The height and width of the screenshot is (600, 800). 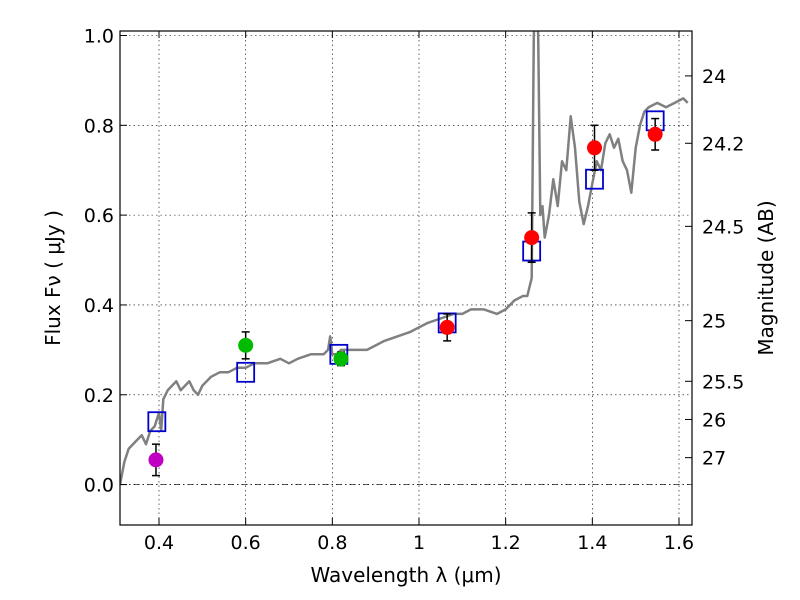 I want to click on y-tick-label: 1.0, so click(x=99, y=36).